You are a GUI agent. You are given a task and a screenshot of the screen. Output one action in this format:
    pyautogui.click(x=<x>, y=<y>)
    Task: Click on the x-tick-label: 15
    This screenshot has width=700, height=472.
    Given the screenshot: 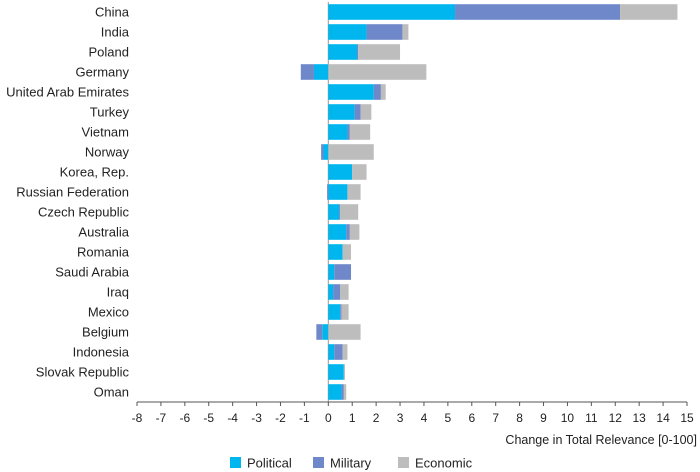 What is the action you would take?
    pyautogui.click(x=687, y=418)
    